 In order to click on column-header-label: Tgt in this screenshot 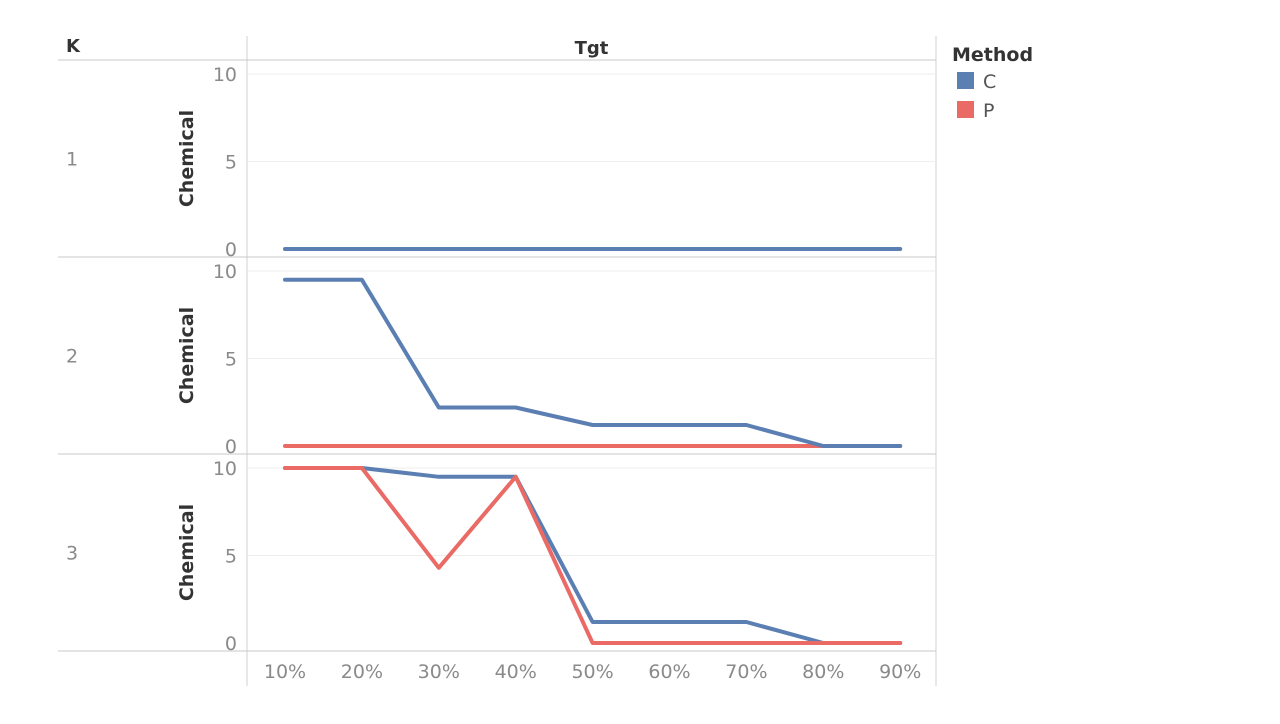, I will do `click(592, 48)`.